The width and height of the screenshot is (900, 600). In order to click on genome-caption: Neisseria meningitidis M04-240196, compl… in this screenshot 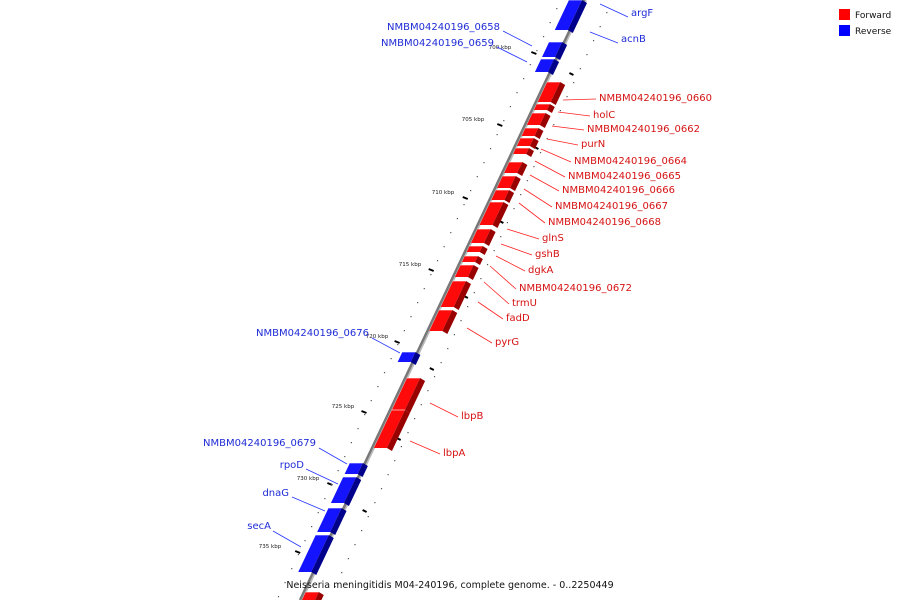, I will do `click(449, 585)`.